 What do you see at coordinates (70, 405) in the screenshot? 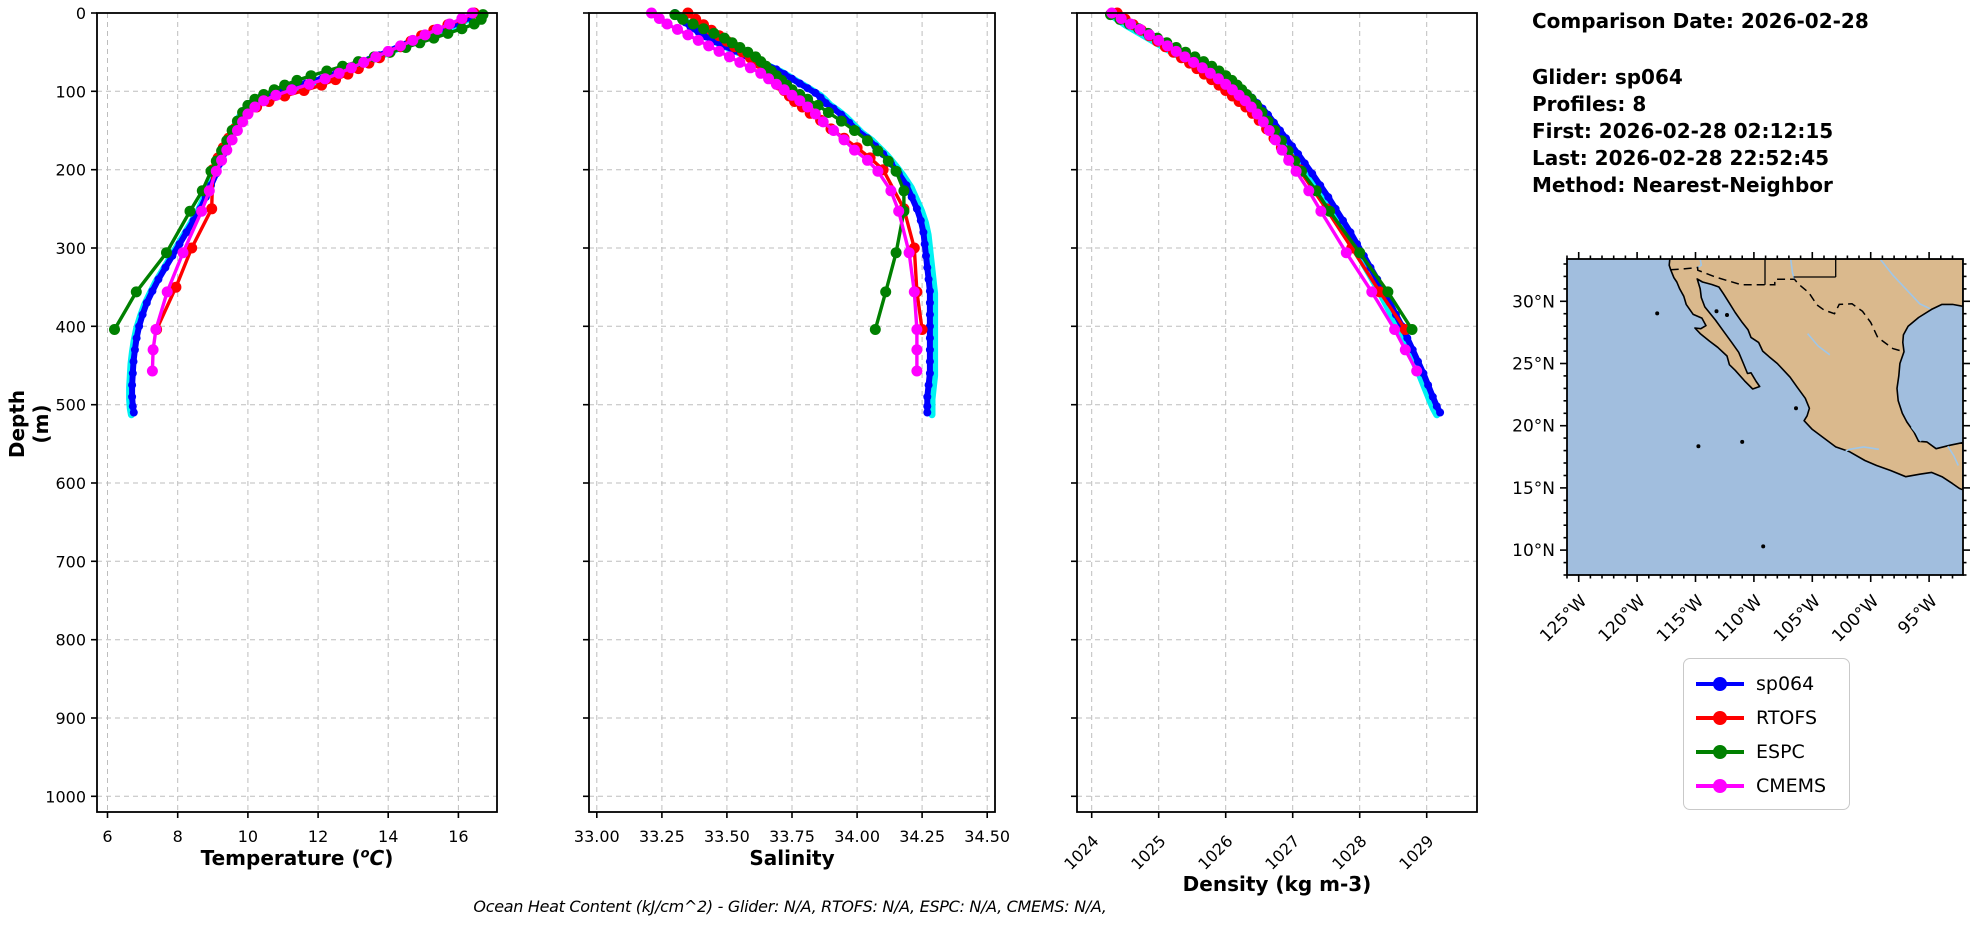
I see `y-tick-label: 500` at bounding box center [70, 405].